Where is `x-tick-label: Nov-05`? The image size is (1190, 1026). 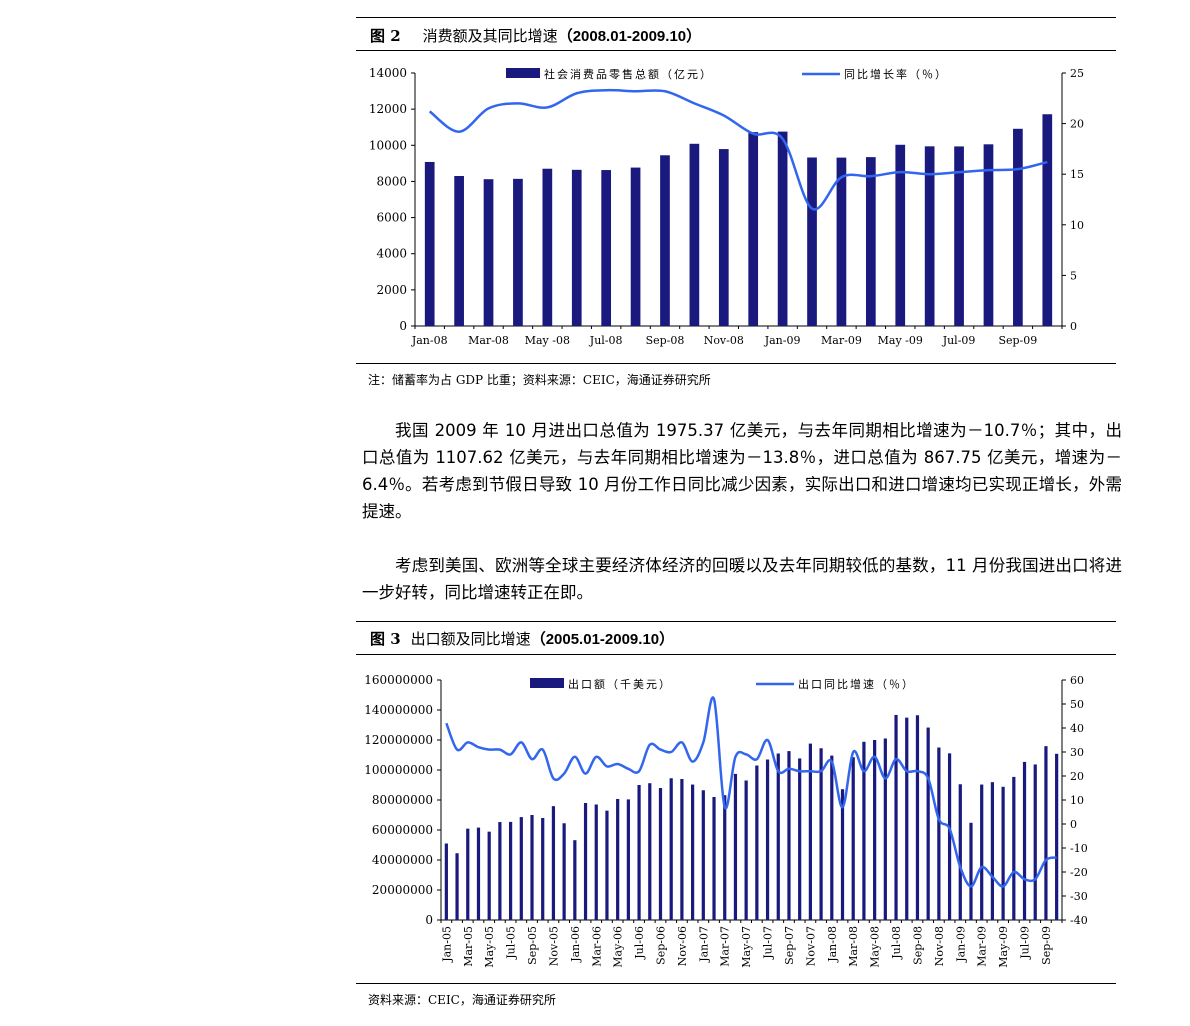 x-tick-label: Nov-05 is located at coordinates (553, 946).